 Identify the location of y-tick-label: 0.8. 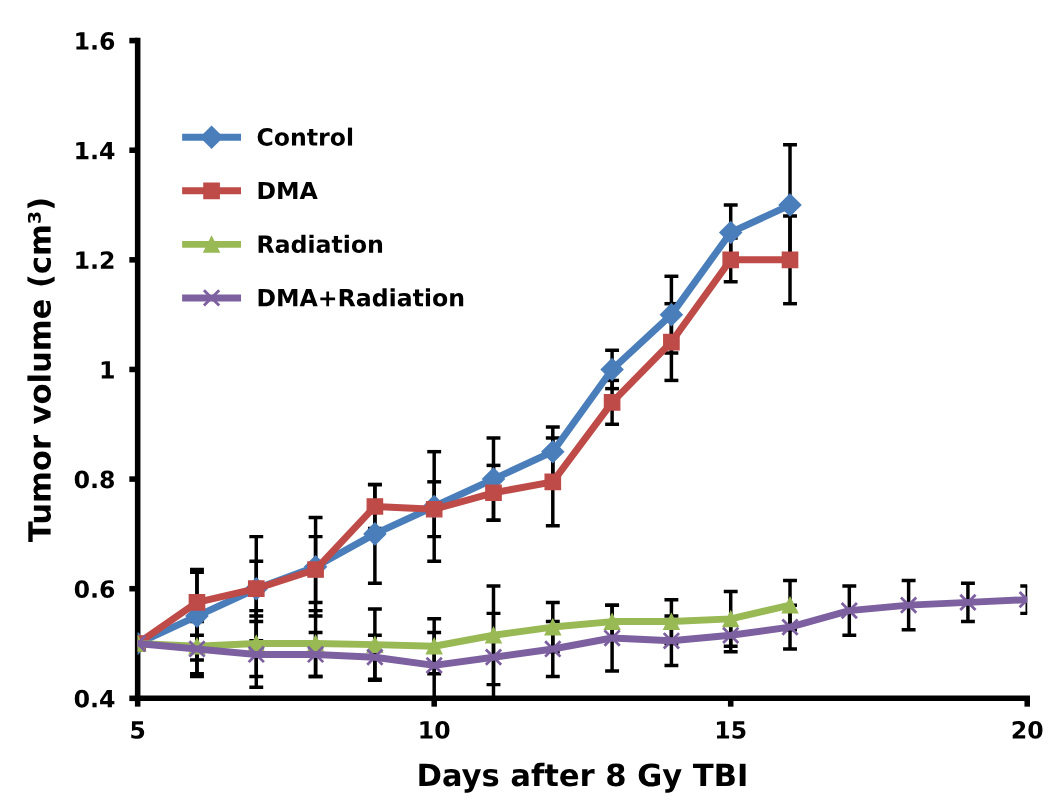
(94, 479).